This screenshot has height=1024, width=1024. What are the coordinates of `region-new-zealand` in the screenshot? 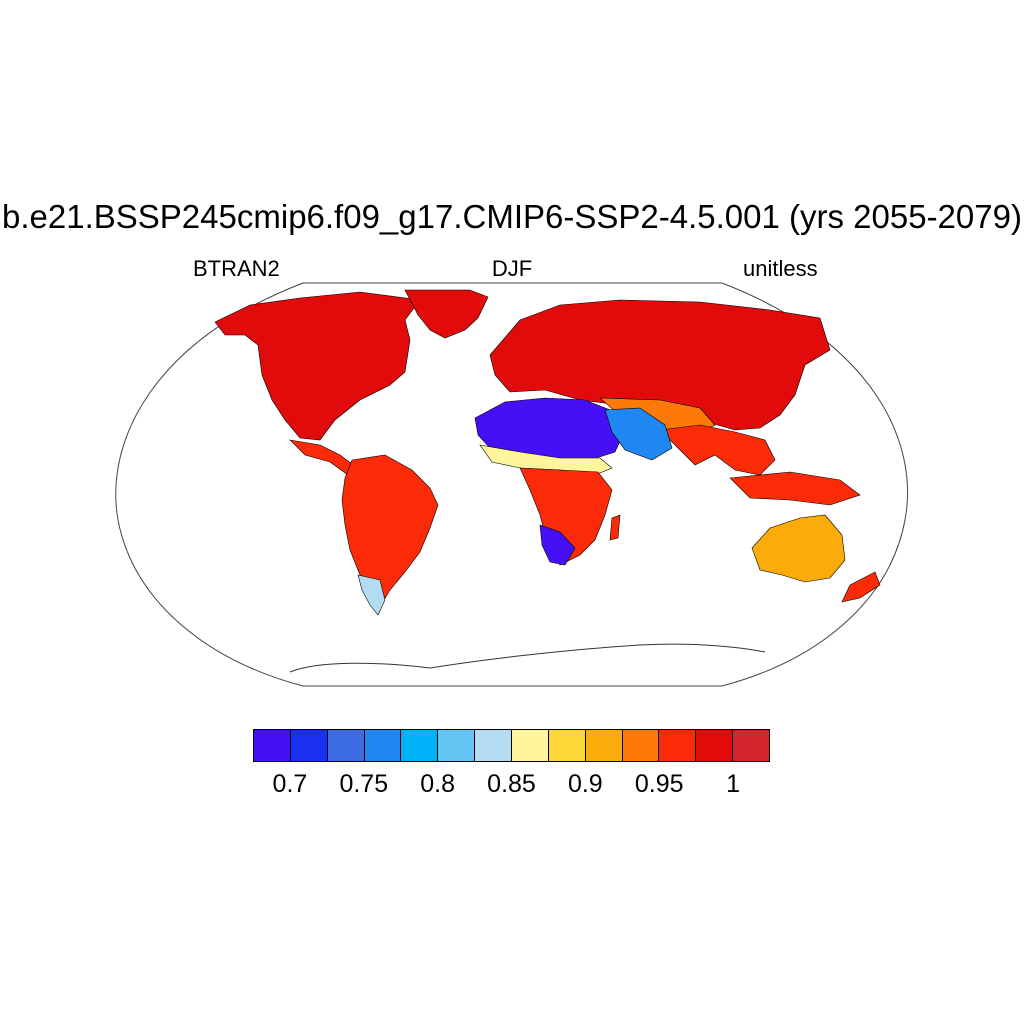 It's located at (861, 587).